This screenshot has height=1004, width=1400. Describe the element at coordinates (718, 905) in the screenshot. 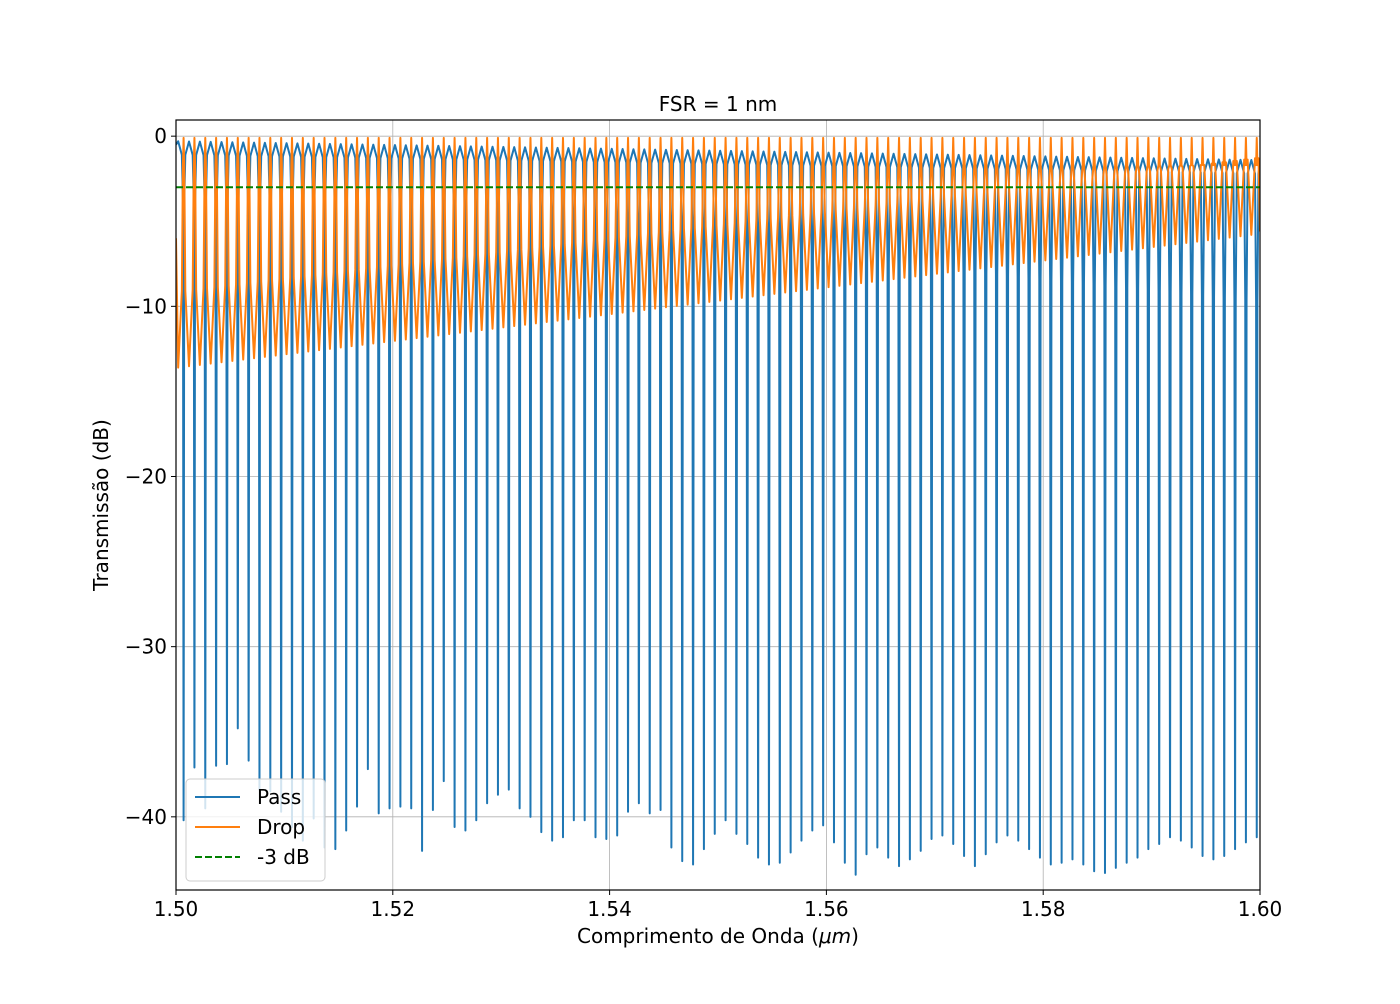

I see `x-axis-ticks: 1.50 1.52 1.54 1.56 1.58 1.60` at that location.